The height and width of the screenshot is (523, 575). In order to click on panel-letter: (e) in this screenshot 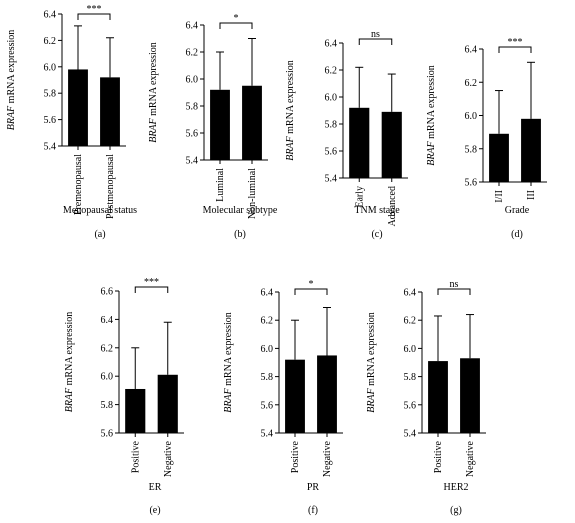, I will do `click(154, 510)`.